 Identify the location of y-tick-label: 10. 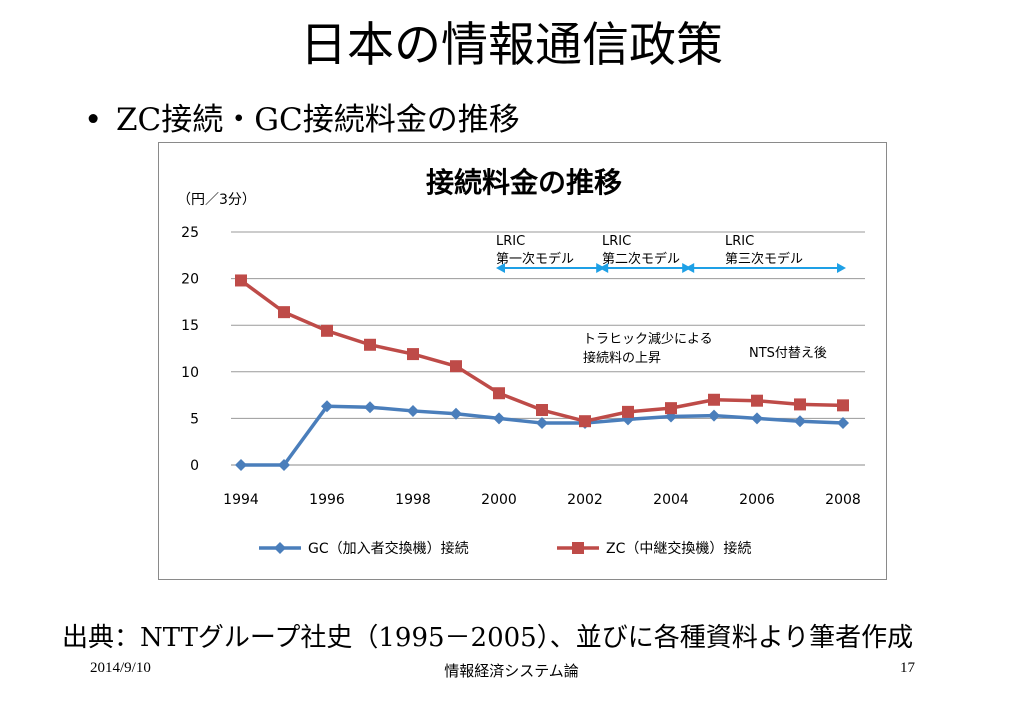
(190, 373).